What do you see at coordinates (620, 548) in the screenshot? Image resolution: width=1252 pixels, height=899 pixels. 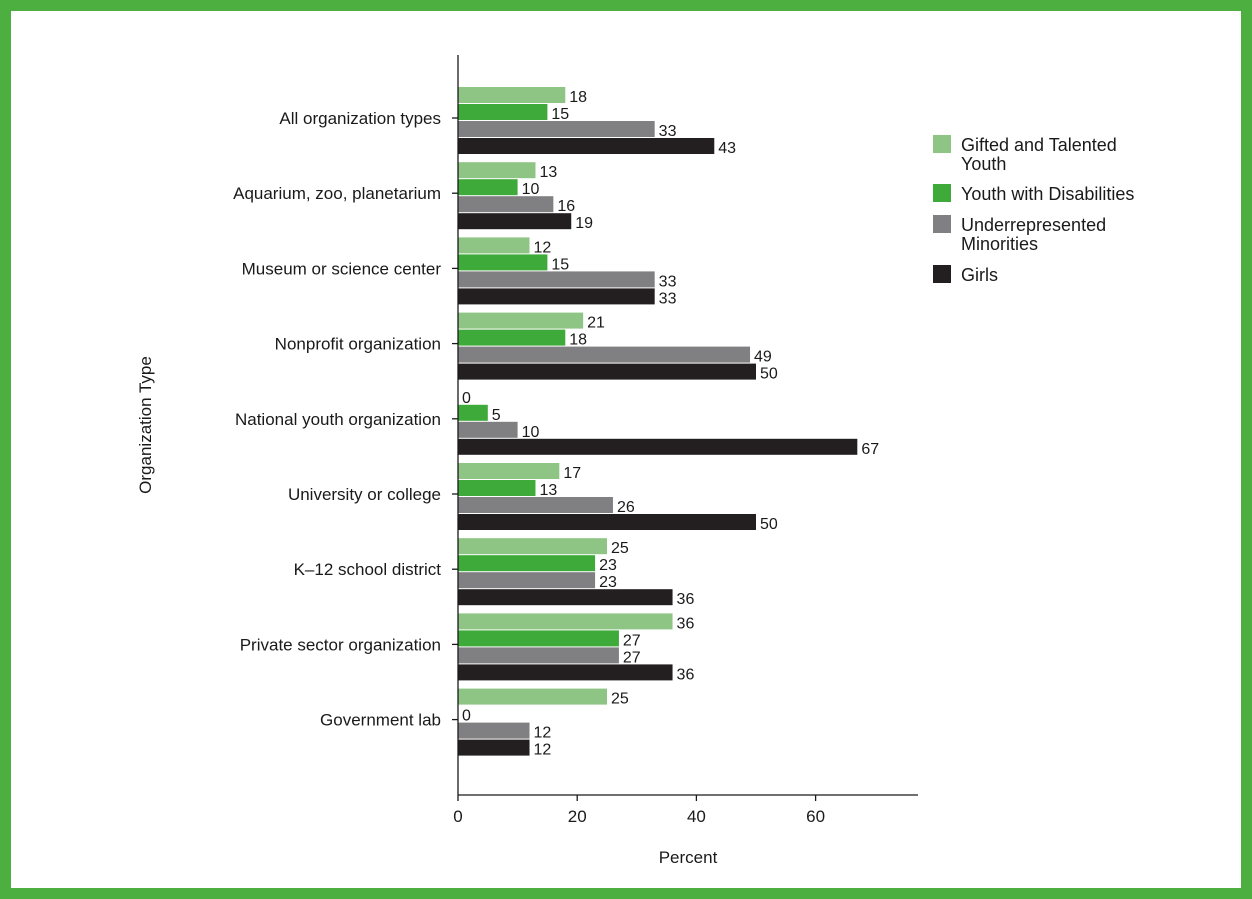 I see `data-label-gifted-and-talented-youth-k-12-school-district: 25` at bounding box center [620, 548].